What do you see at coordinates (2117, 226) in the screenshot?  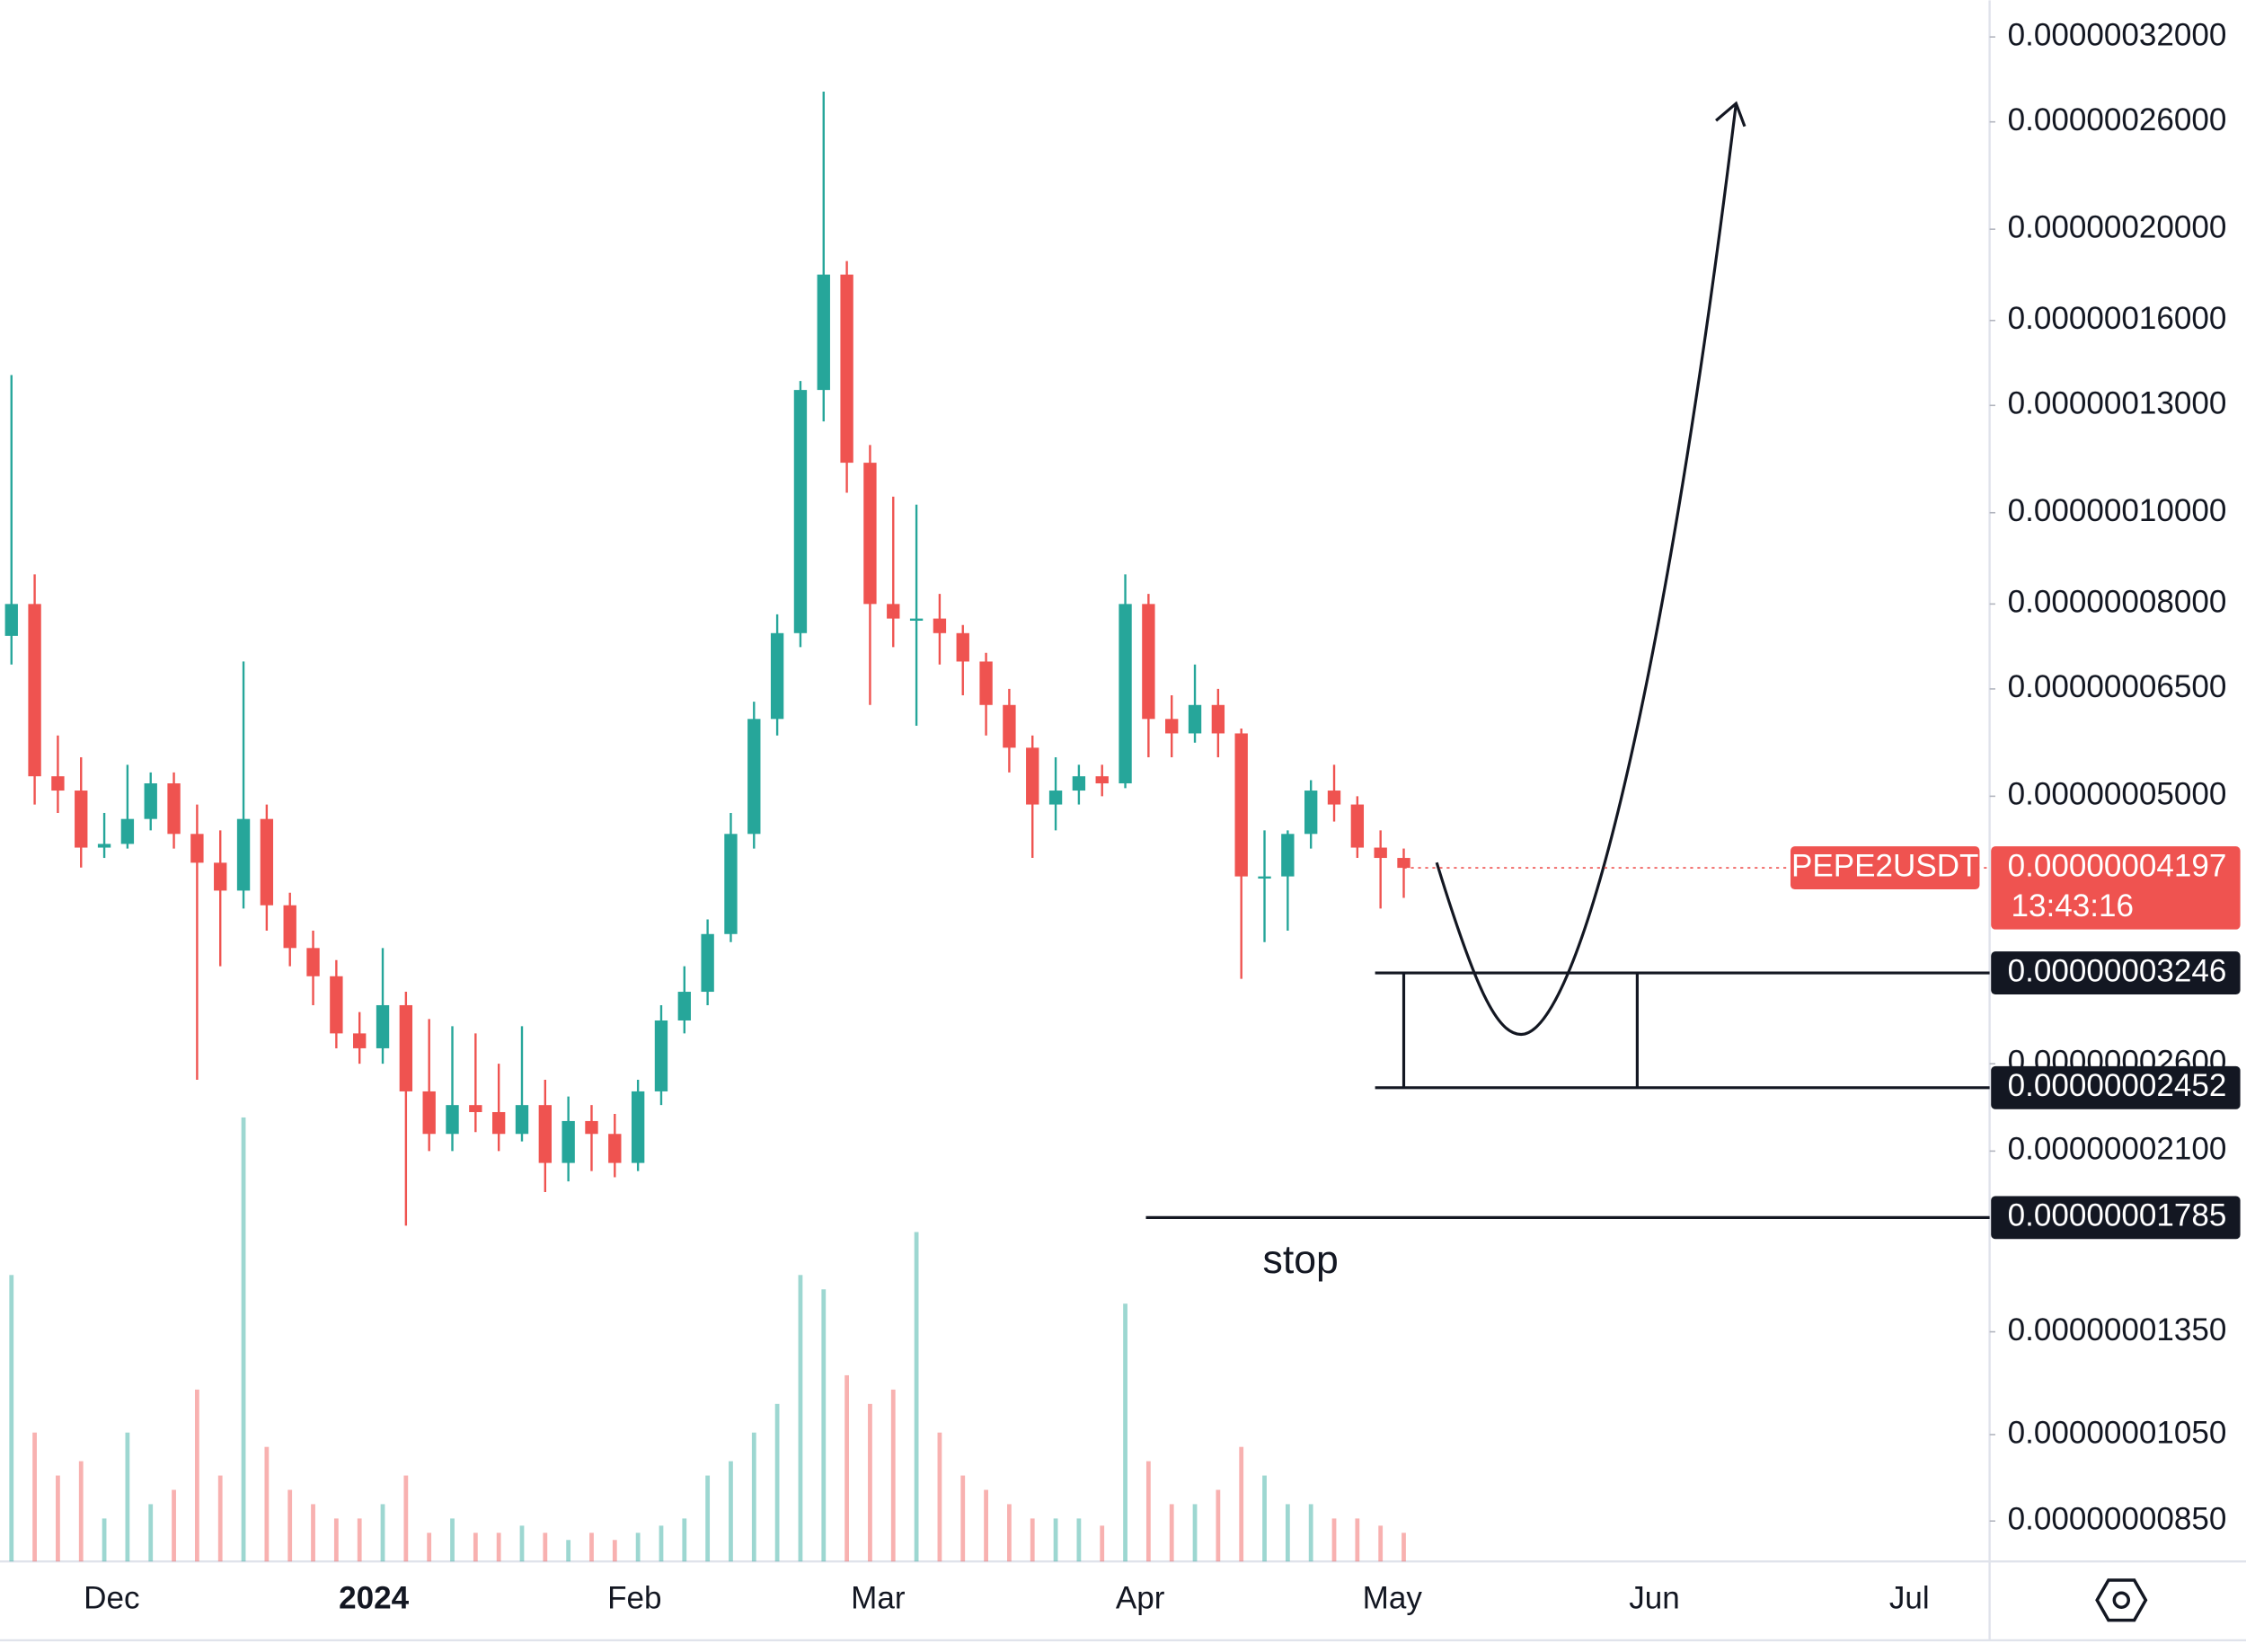 I see `y-tick-label: 0.00000020000` at bounding box center [2117, 226].